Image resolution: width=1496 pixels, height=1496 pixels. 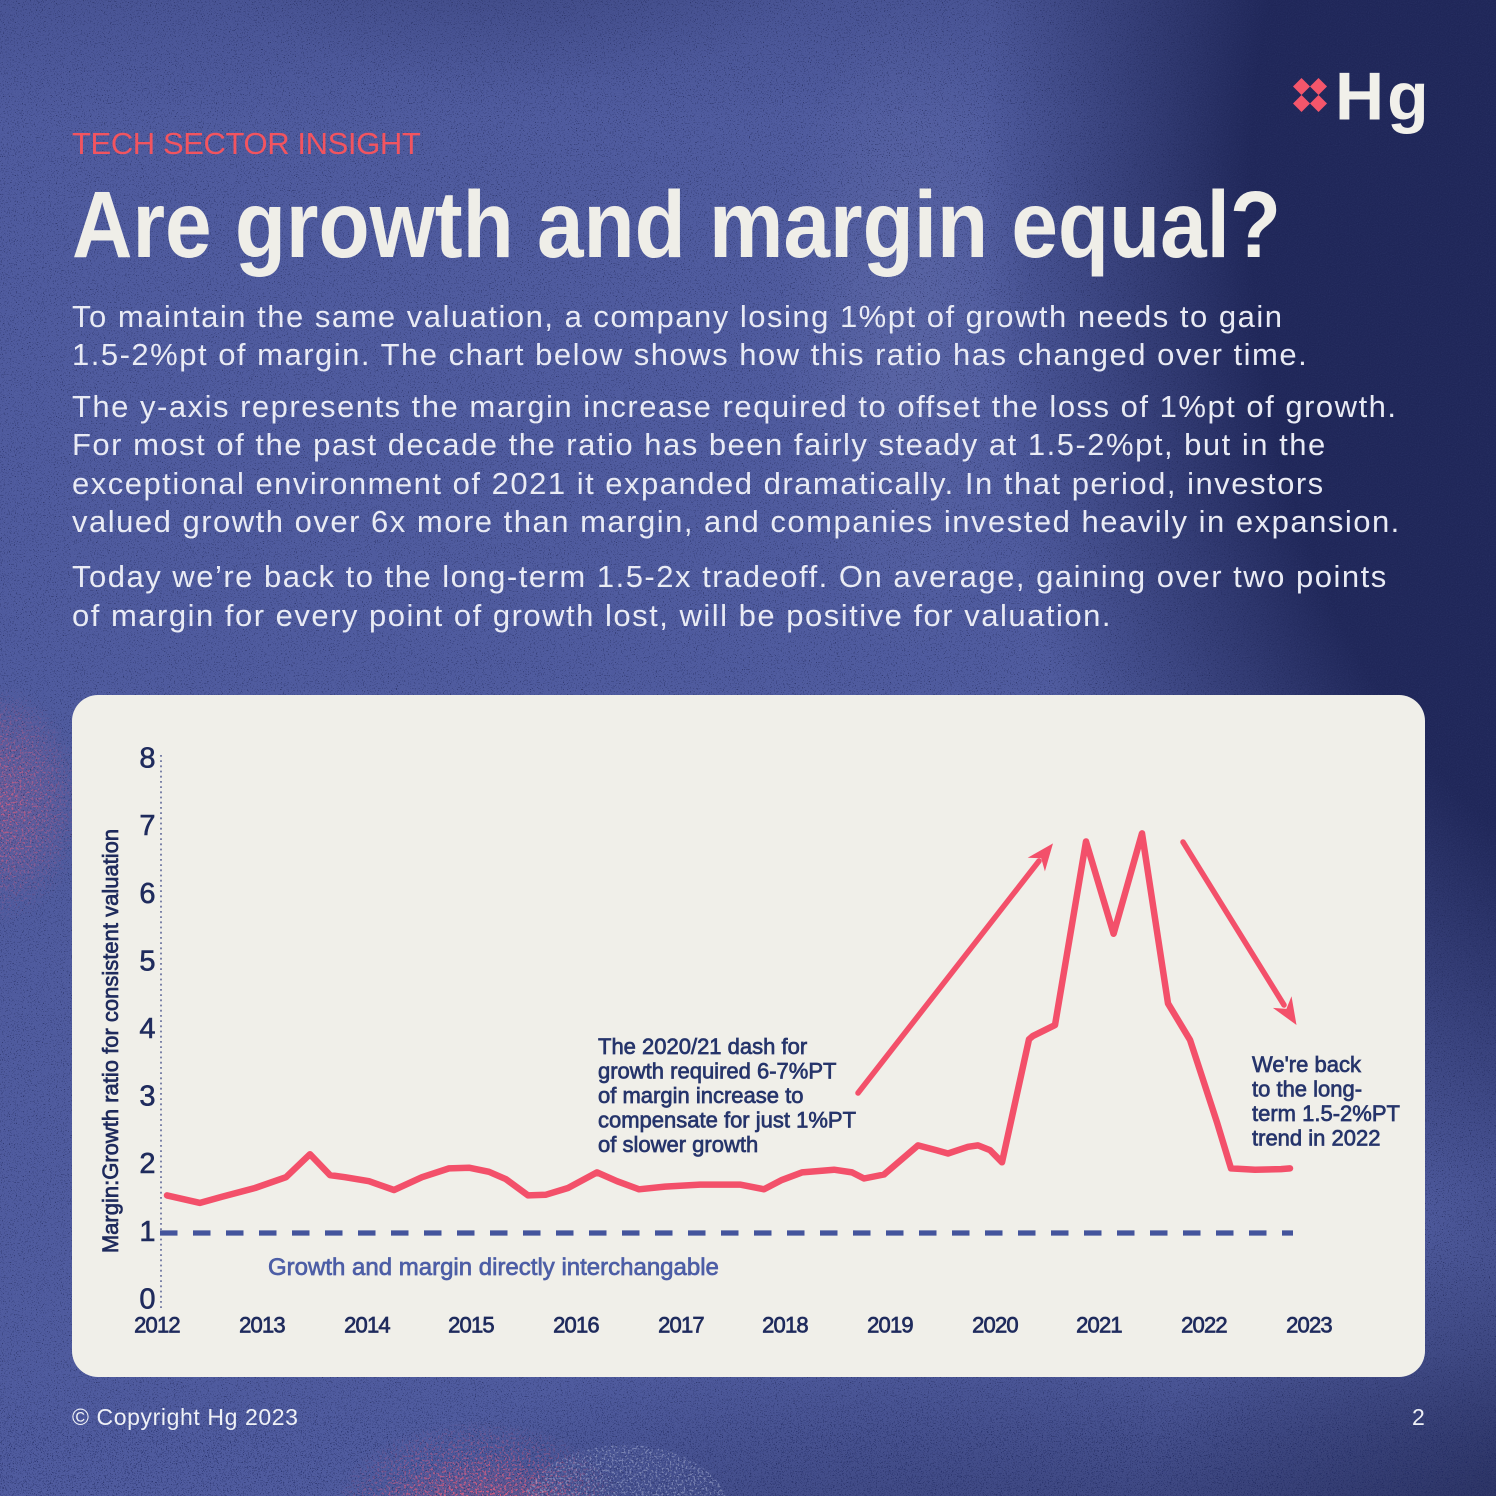 I want to click on svg-text: 2021, so click(x=1099, y=1325).